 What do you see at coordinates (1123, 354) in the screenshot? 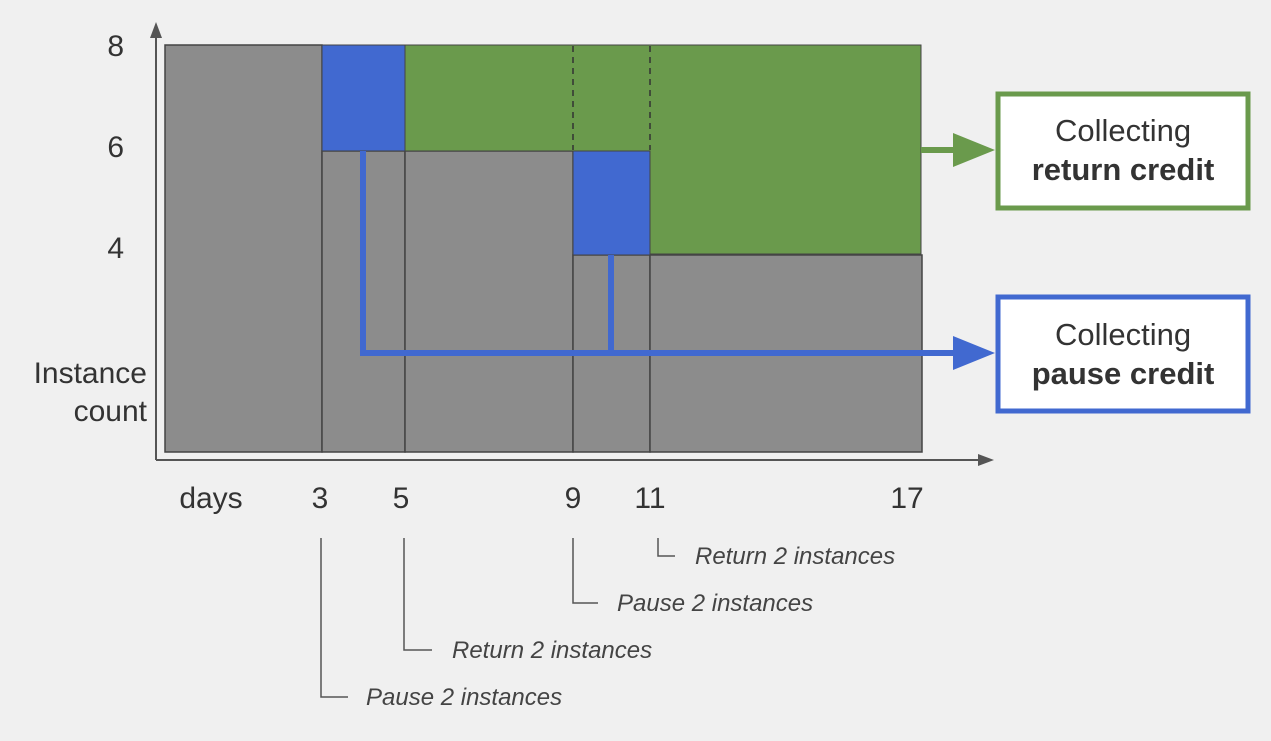
I see `pause-credit-legend: Collecting pause credit` at bounding box center [1123, 354].